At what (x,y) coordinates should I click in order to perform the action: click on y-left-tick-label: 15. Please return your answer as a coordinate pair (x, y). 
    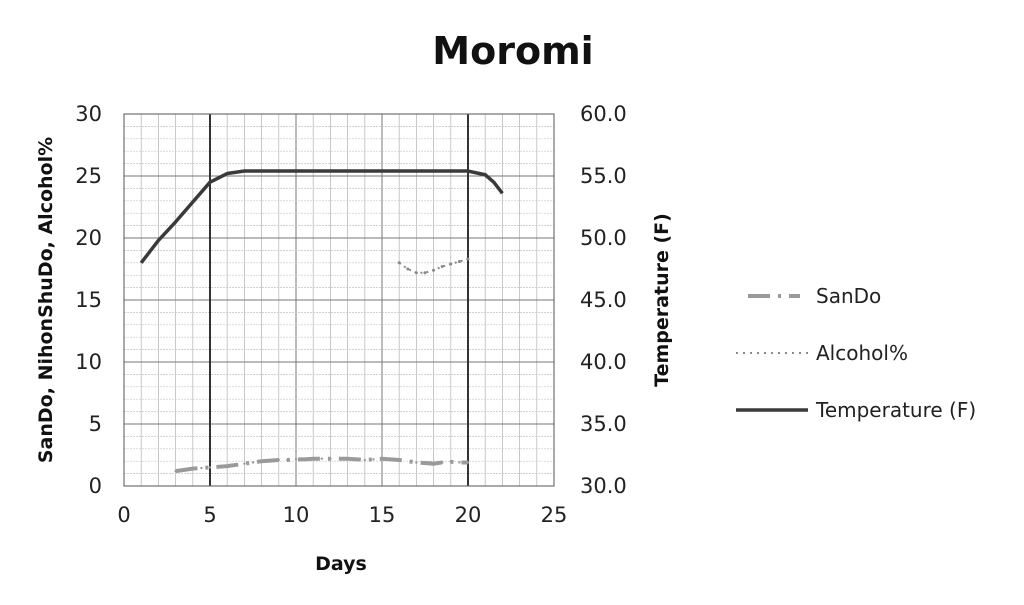
    Looking at the image, I should click on (88, 300).